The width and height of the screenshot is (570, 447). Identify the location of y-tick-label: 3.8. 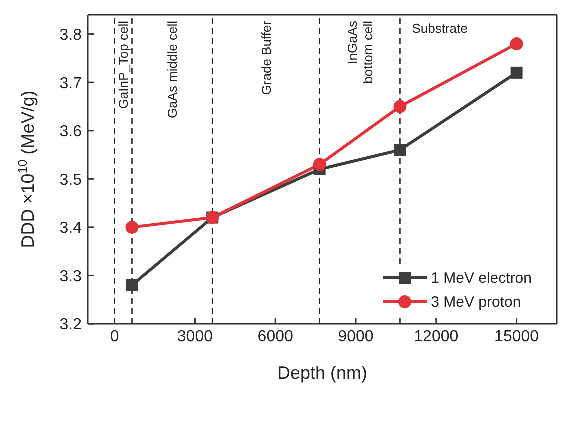
(71, 35).